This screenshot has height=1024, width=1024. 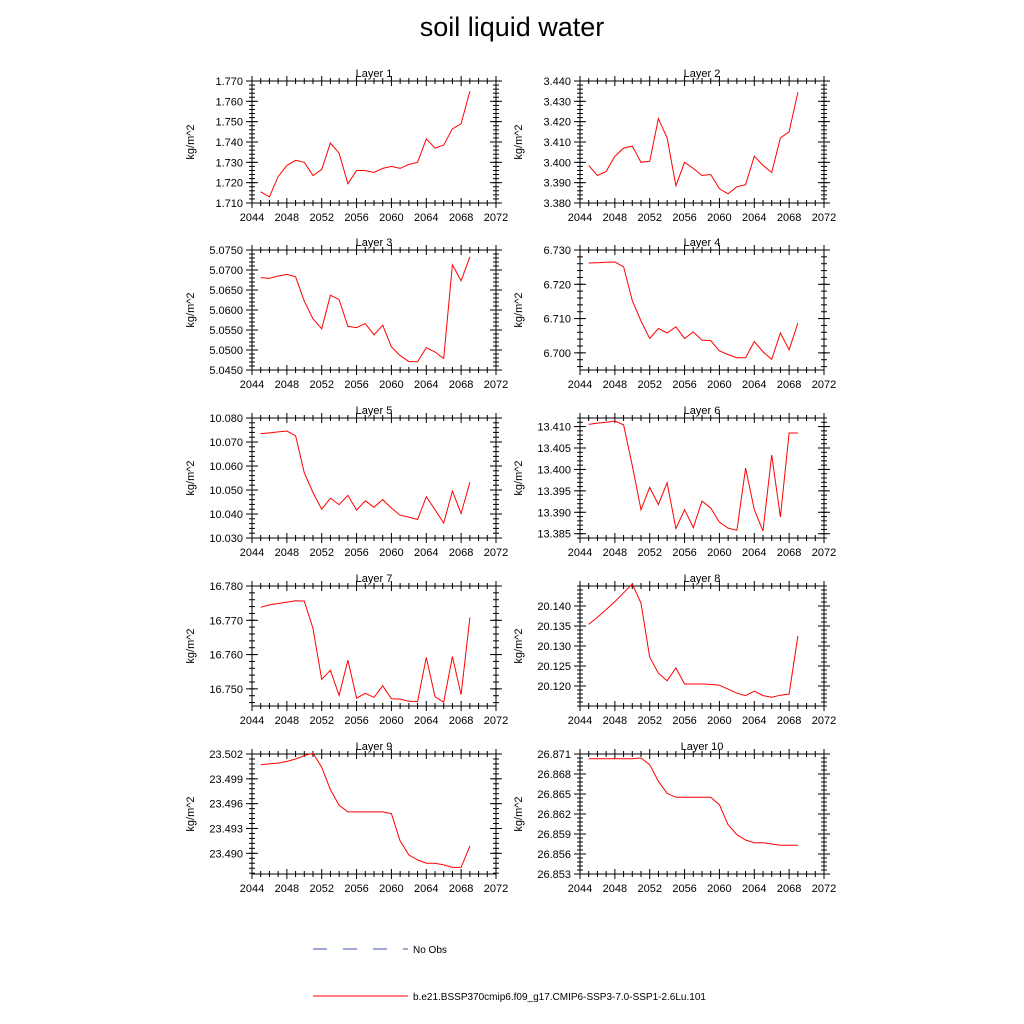 I want to click on panel-title: Layer 4, so click(x=702, y=243).